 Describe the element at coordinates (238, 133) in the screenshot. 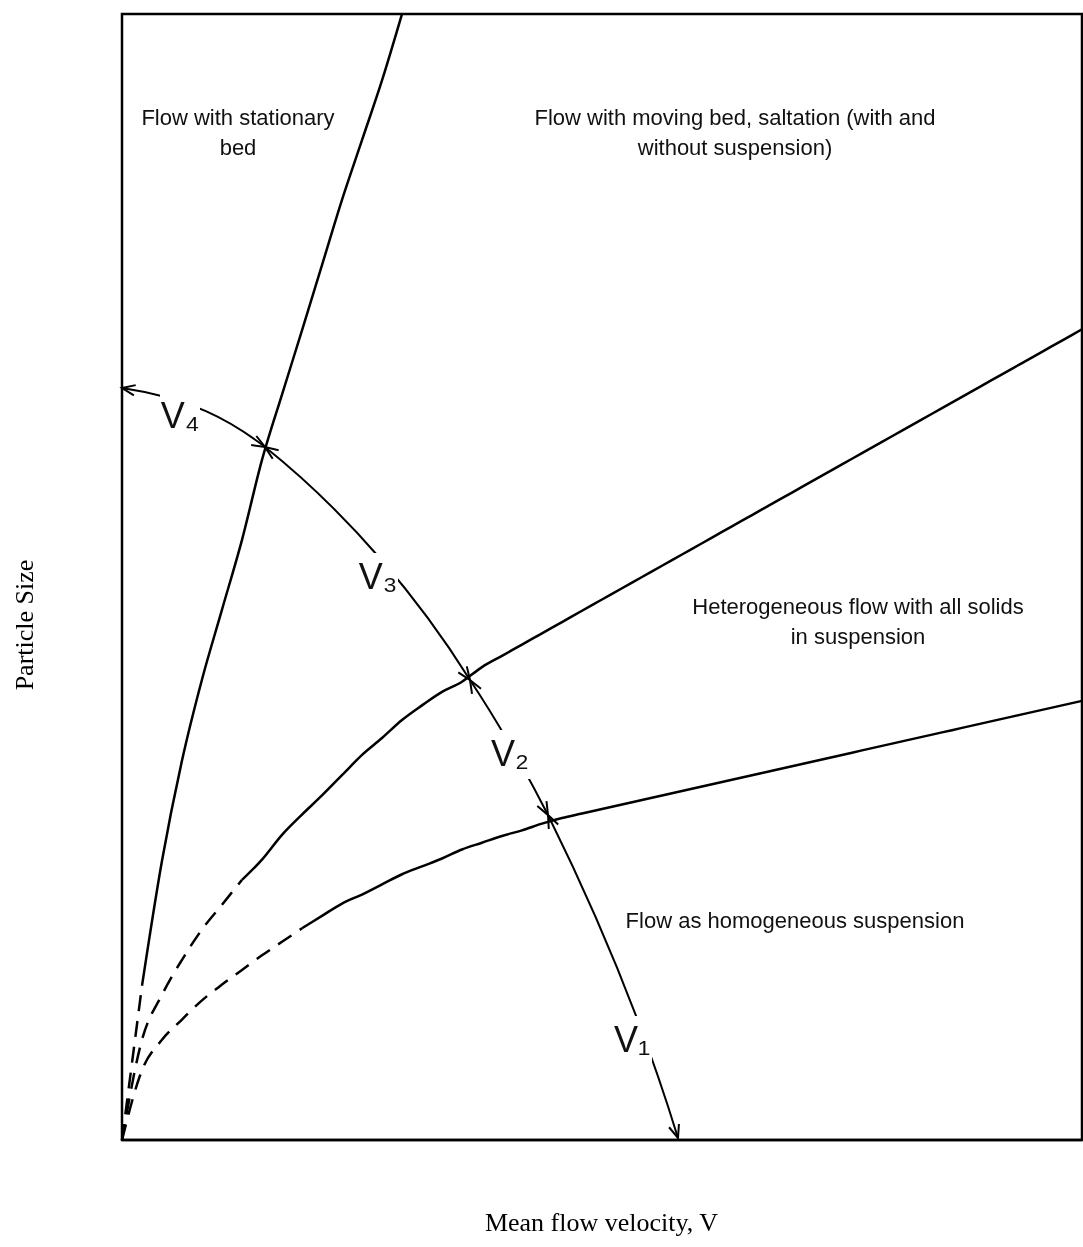

I see `annotation: Flow with stationary bed` at that location.